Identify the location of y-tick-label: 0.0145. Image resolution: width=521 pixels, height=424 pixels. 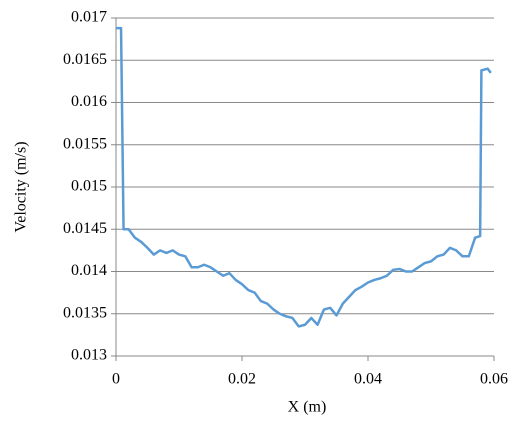
(85, 228).